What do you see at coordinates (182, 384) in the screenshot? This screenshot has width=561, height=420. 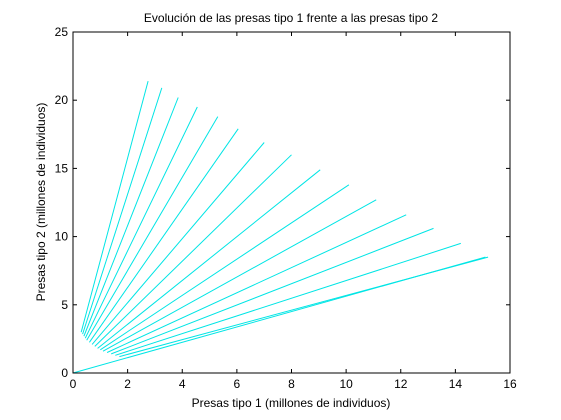 I see `x-tick-label: 4` at bounding box center [182, 384].